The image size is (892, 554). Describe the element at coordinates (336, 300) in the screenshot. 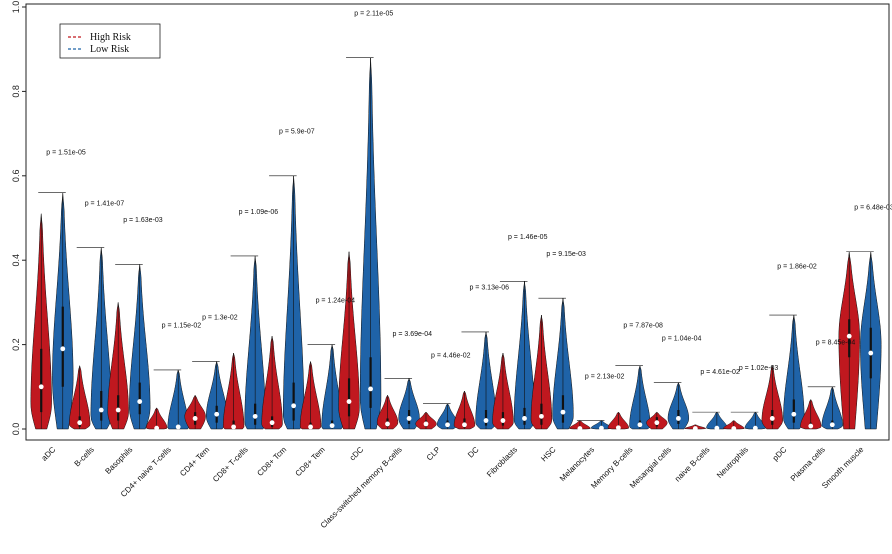

I see `p-value-label: p = 1.24e-04` at that location.